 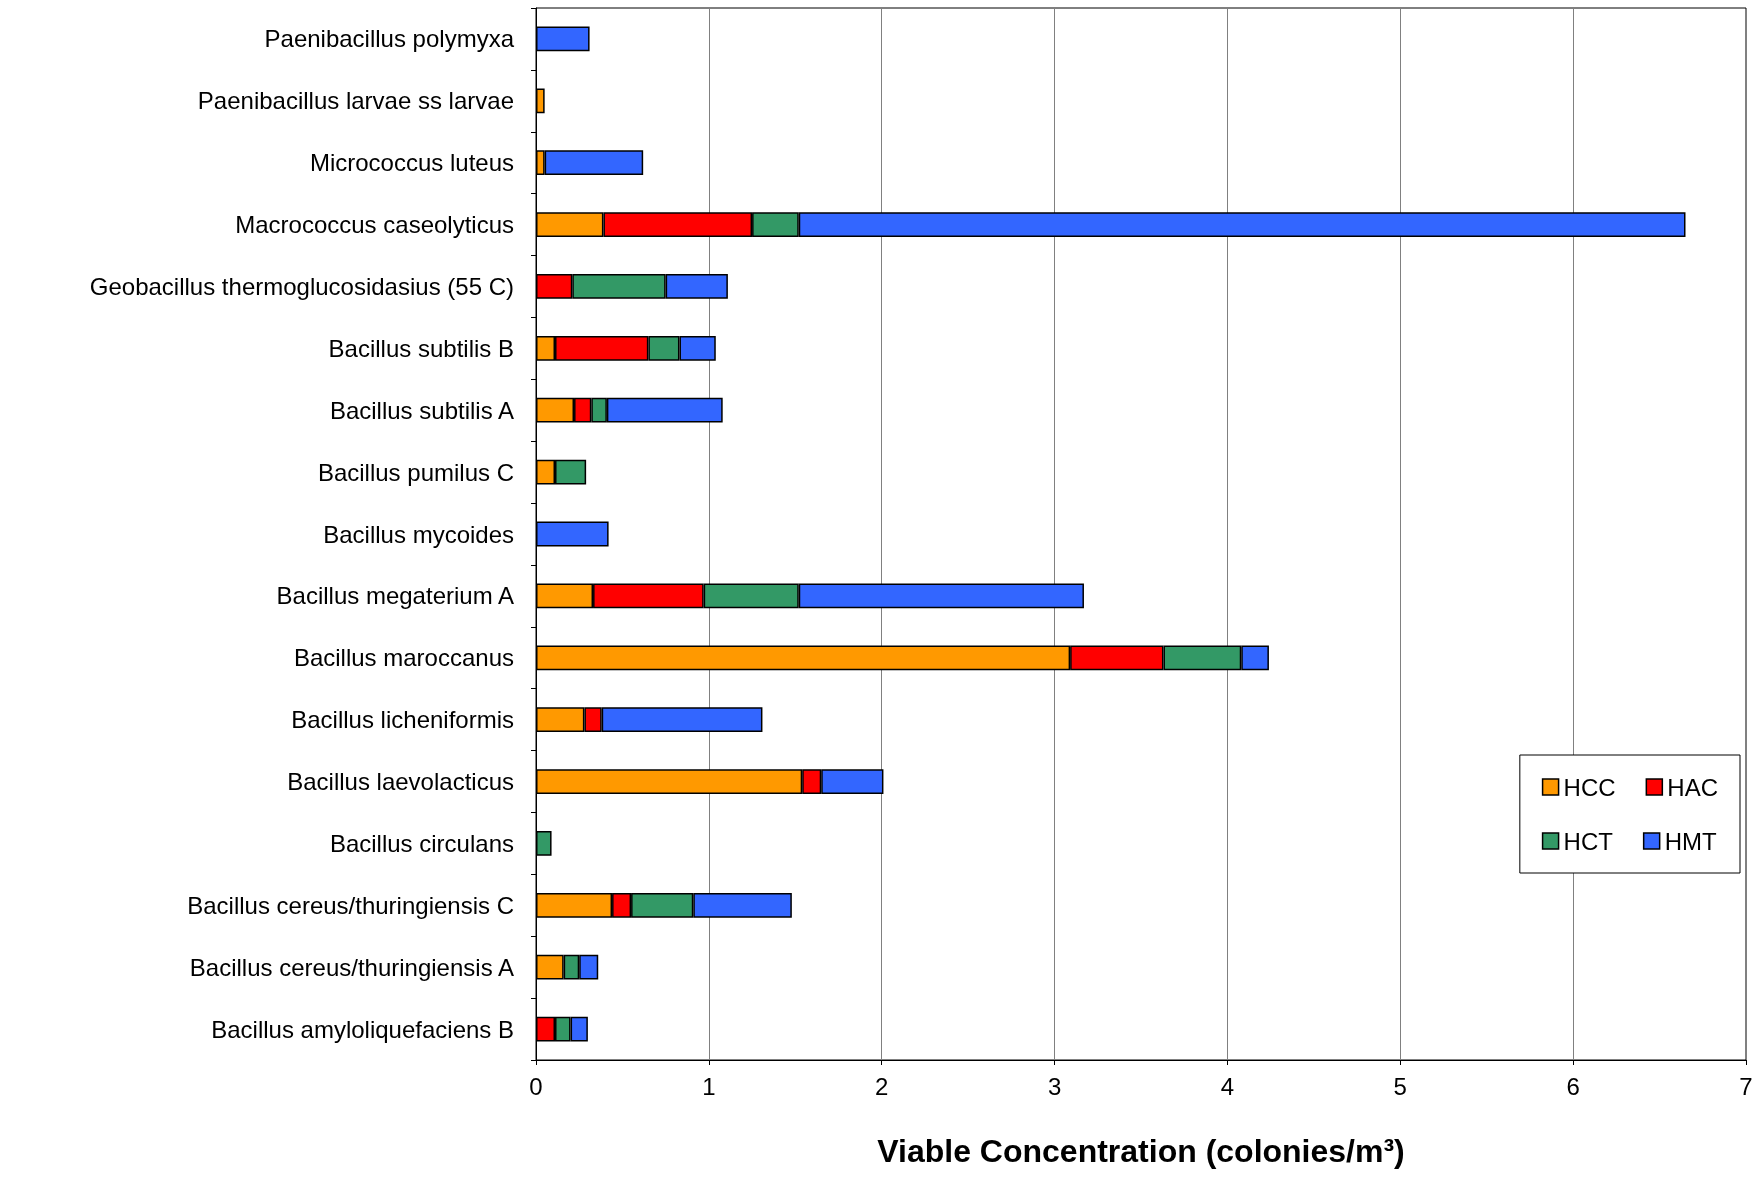 What do you see at coordinates (411, 163) in the screenshot?
I see `y-tick-label: Micrococcus luteus` at bounding box center [411, 163].